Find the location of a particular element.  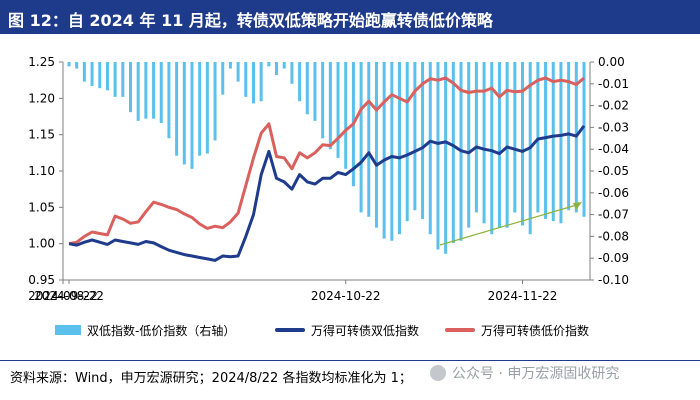

legend-item-double-low: 万得可转债双低指数 is located at coordinates (347, 330).